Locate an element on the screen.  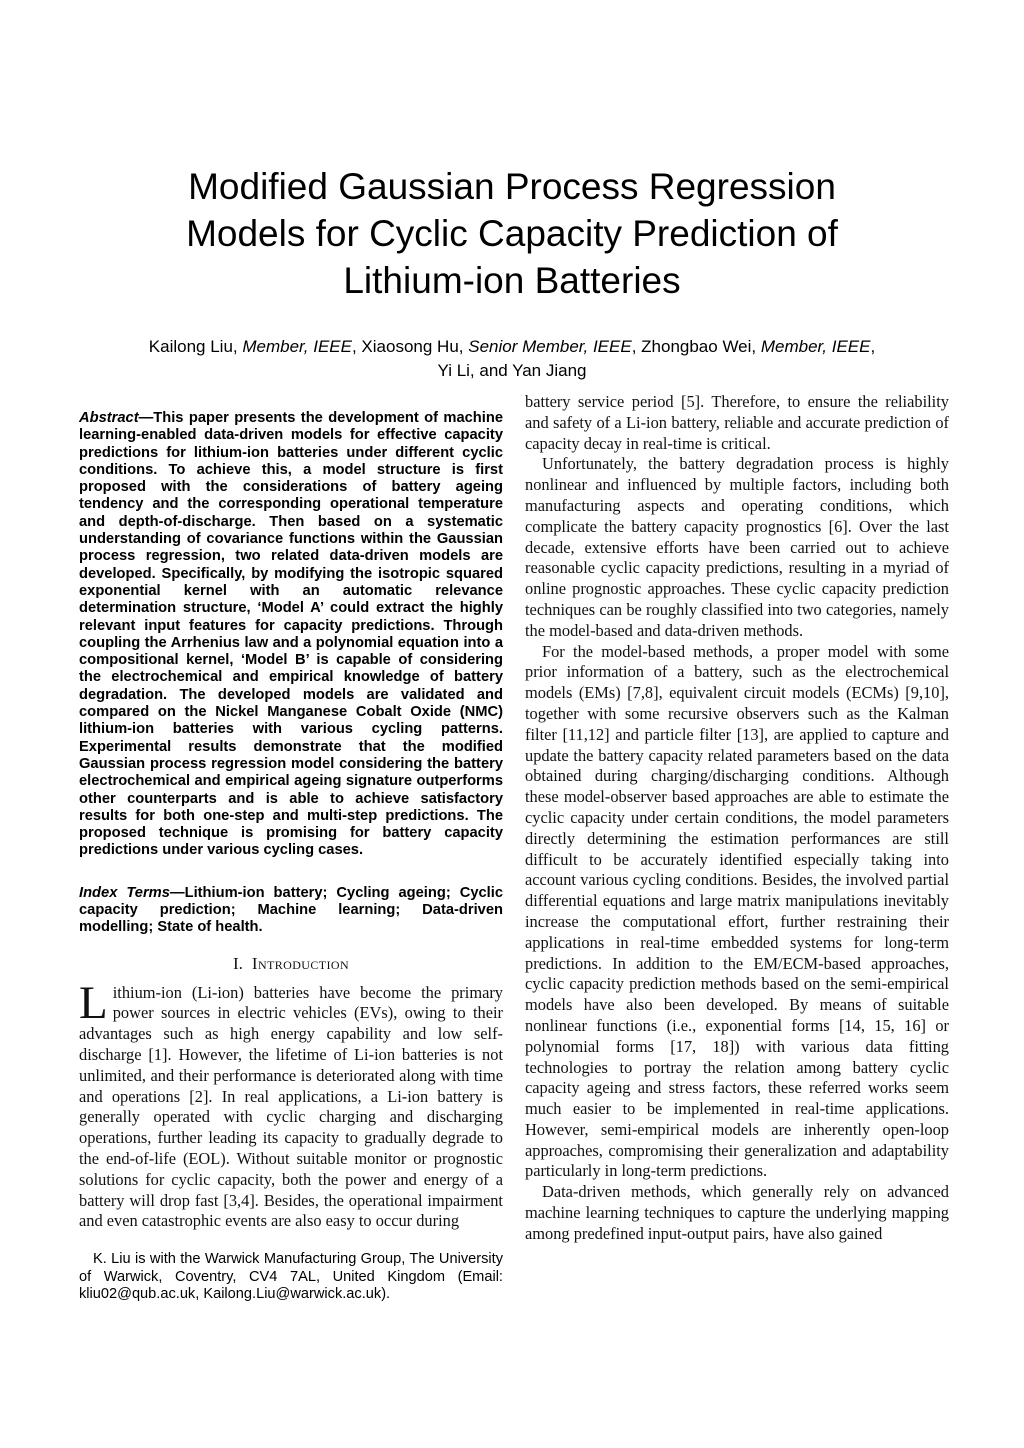
section-heading-introduction: I. Introduction is located at coordinates (291, 964).